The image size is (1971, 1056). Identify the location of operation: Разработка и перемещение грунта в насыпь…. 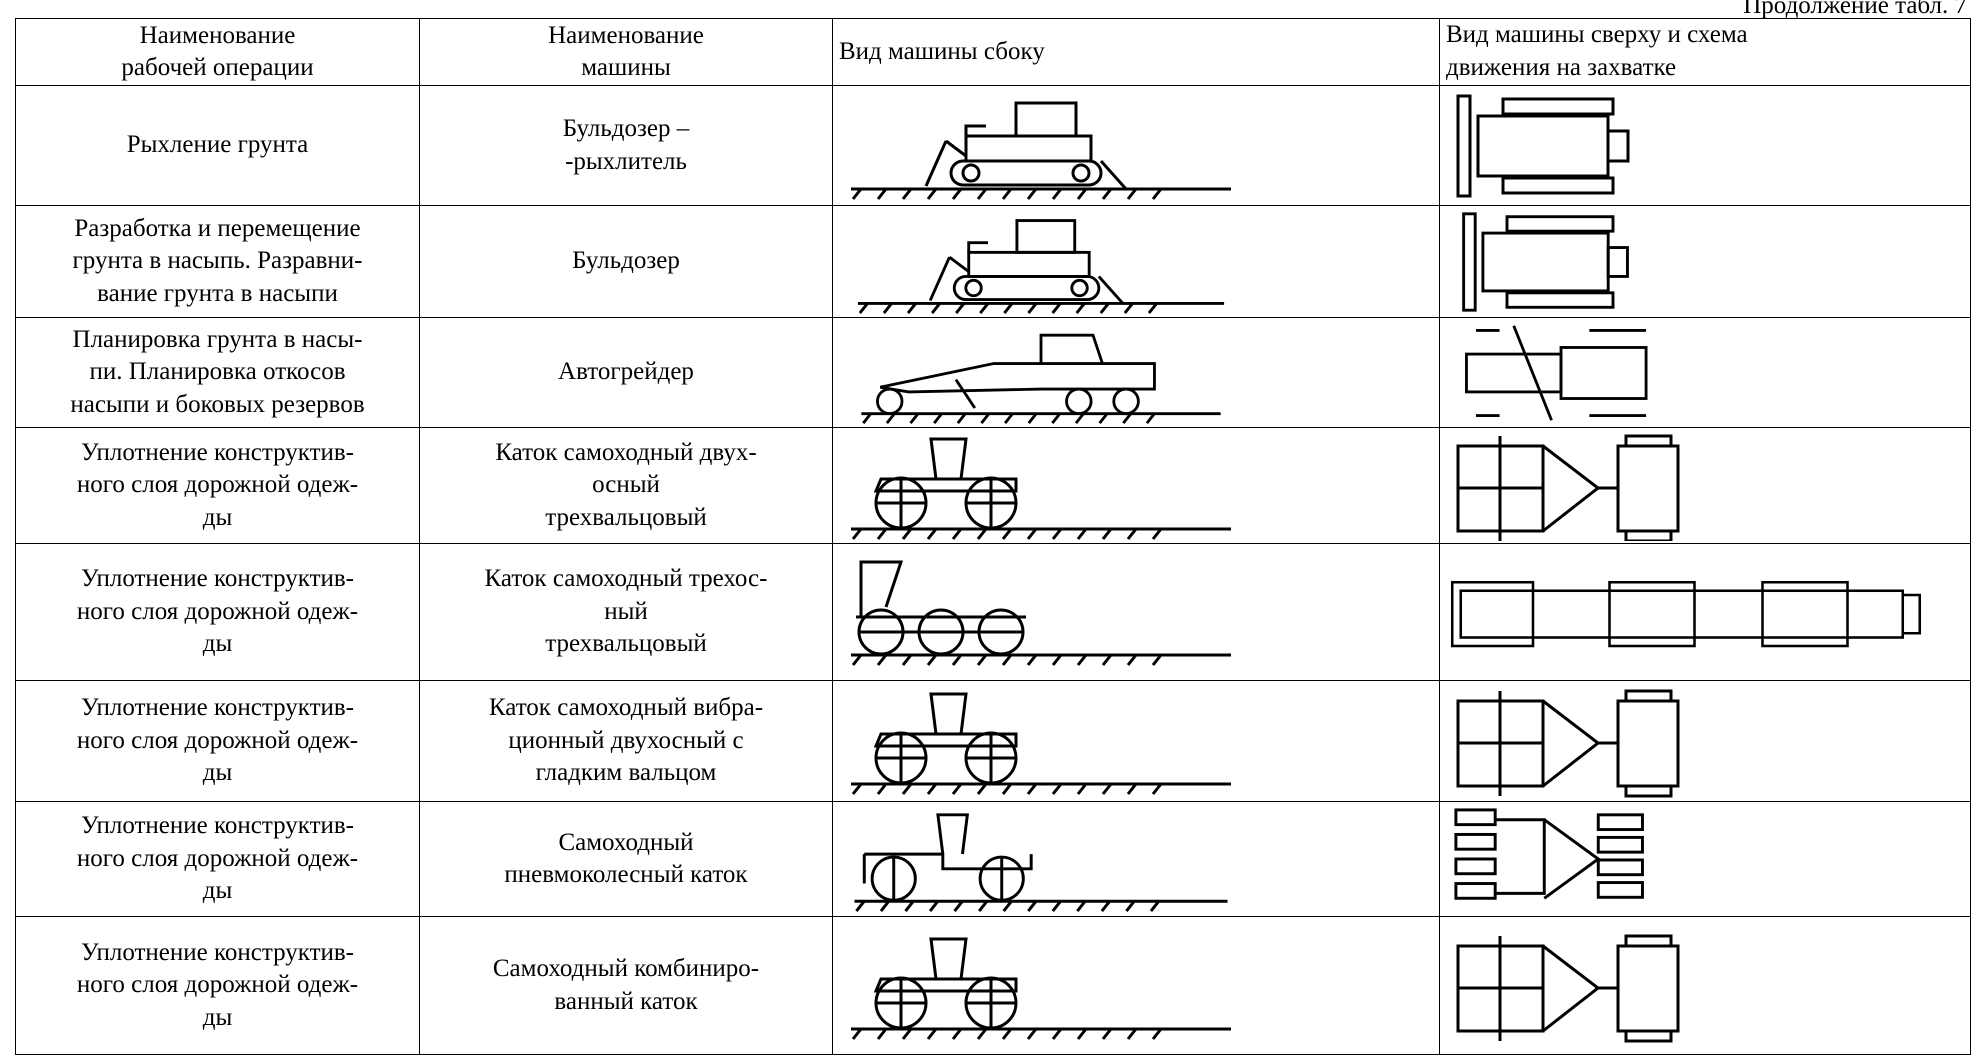
(217, 261).